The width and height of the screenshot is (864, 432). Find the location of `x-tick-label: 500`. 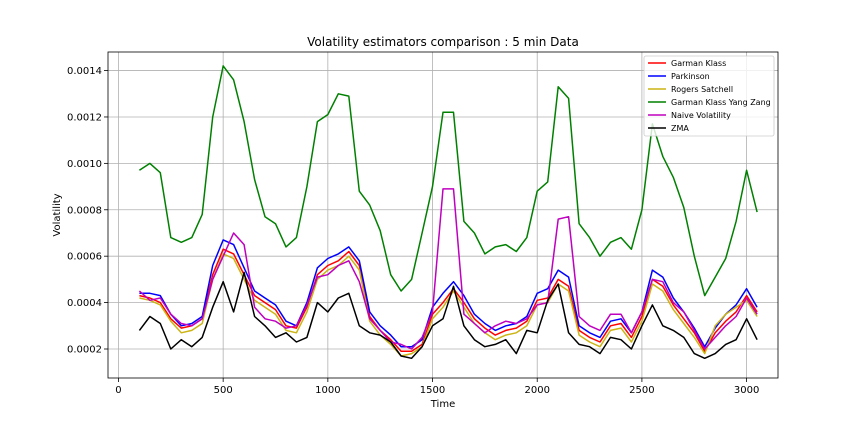

x-tick-label: 500 is located at coordinates (223, 390).